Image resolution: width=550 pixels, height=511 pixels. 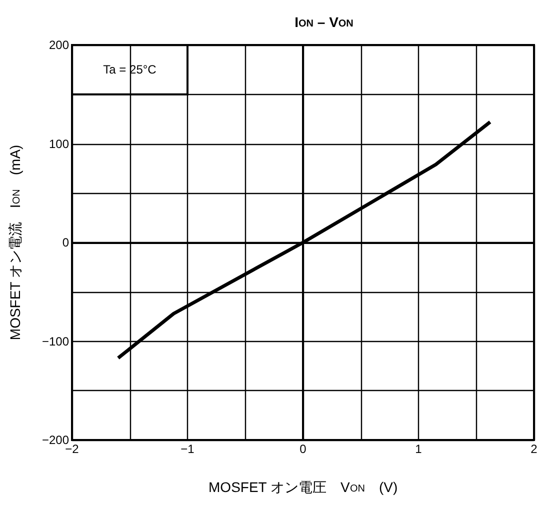 I want to click on x-tick-label: 1, so click(x=418, y=449).